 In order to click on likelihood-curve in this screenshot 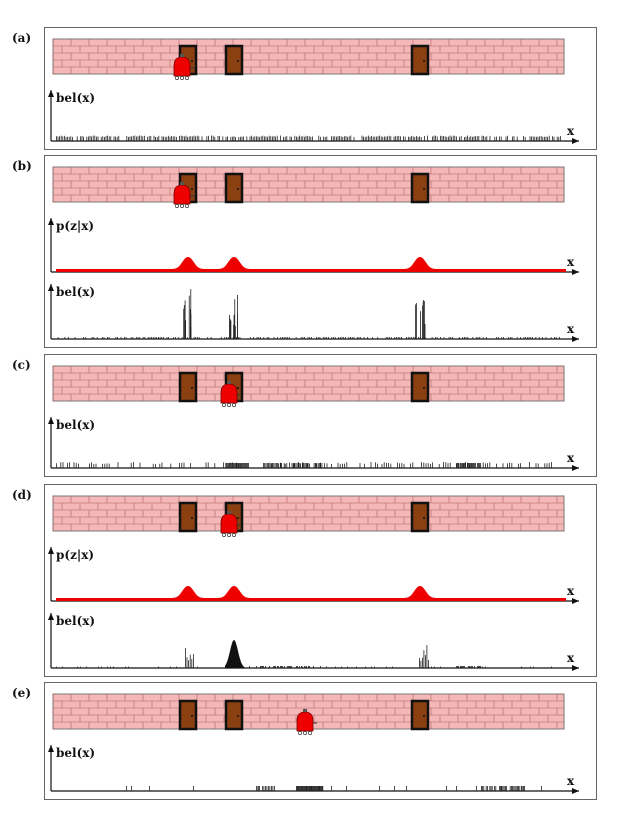, I will do `click(311, 594)`.